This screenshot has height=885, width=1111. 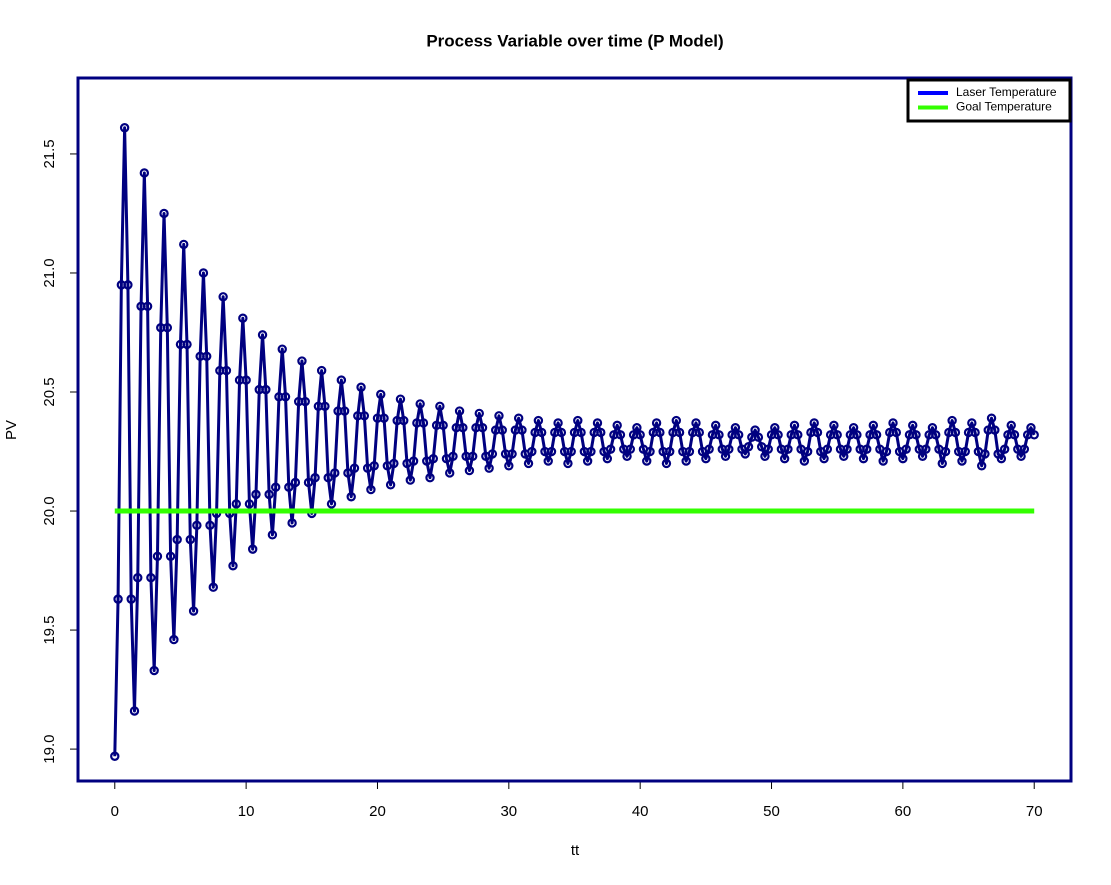 I want to click on y-tick-label: 21.5, so click(x=49, y=153).